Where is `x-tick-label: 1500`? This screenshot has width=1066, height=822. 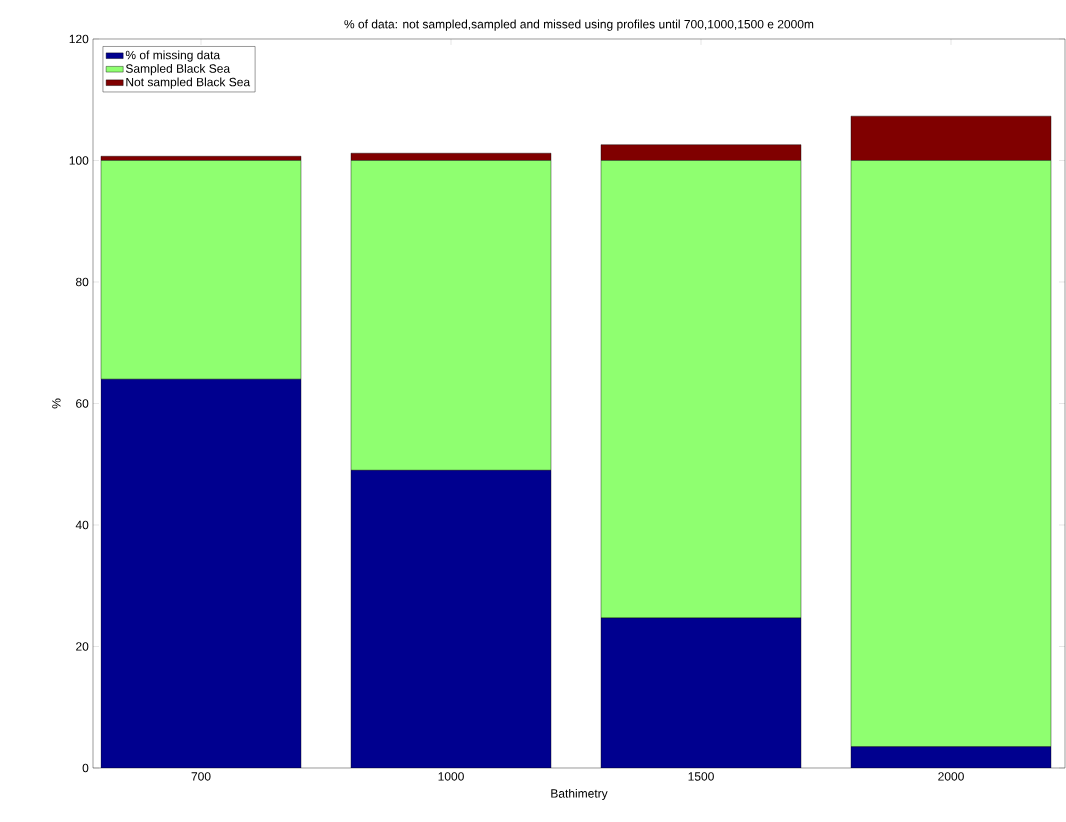 x-tick-label: 1500 is located at coordinates (701, 776).